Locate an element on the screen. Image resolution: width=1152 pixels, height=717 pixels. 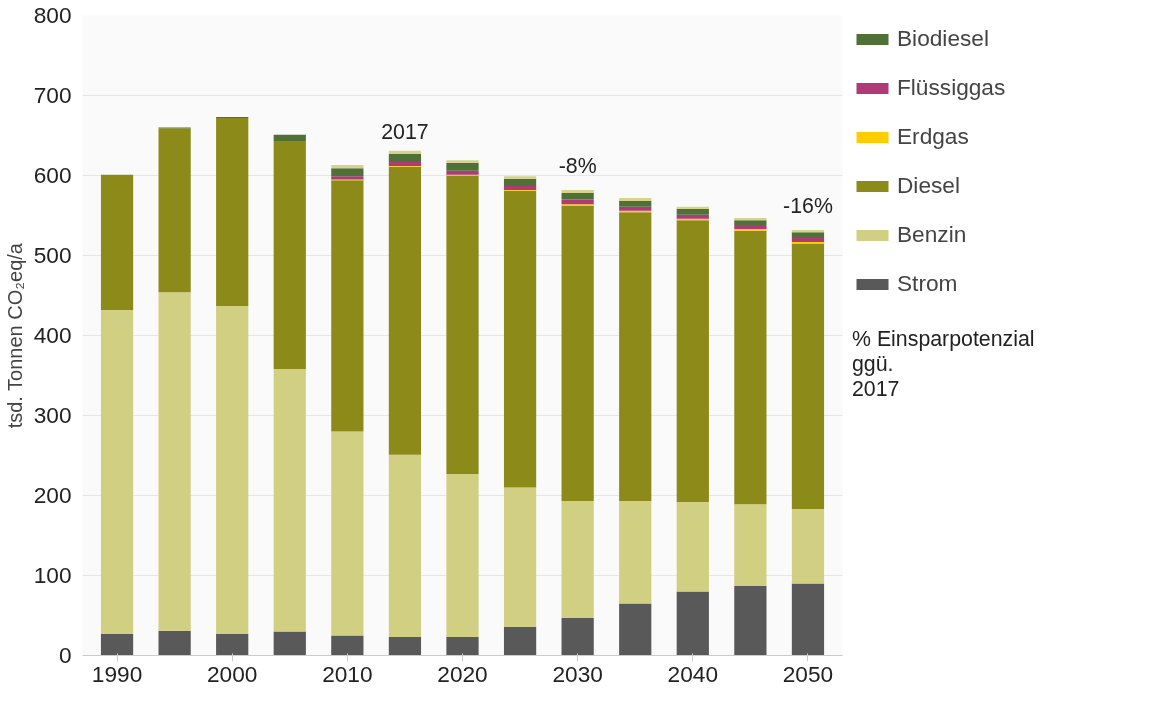
legend-label: Biodiesel is located at coordinates (943, 38).